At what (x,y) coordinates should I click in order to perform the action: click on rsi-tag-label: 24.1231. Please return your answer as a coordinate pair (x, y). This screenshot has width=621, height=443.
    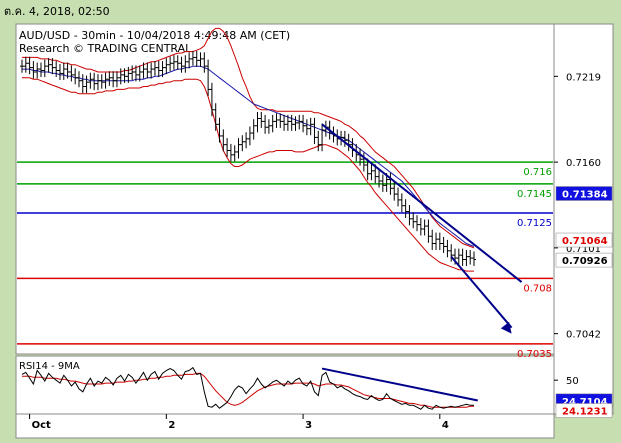
    Looking at the image, I should click on (585, 412).